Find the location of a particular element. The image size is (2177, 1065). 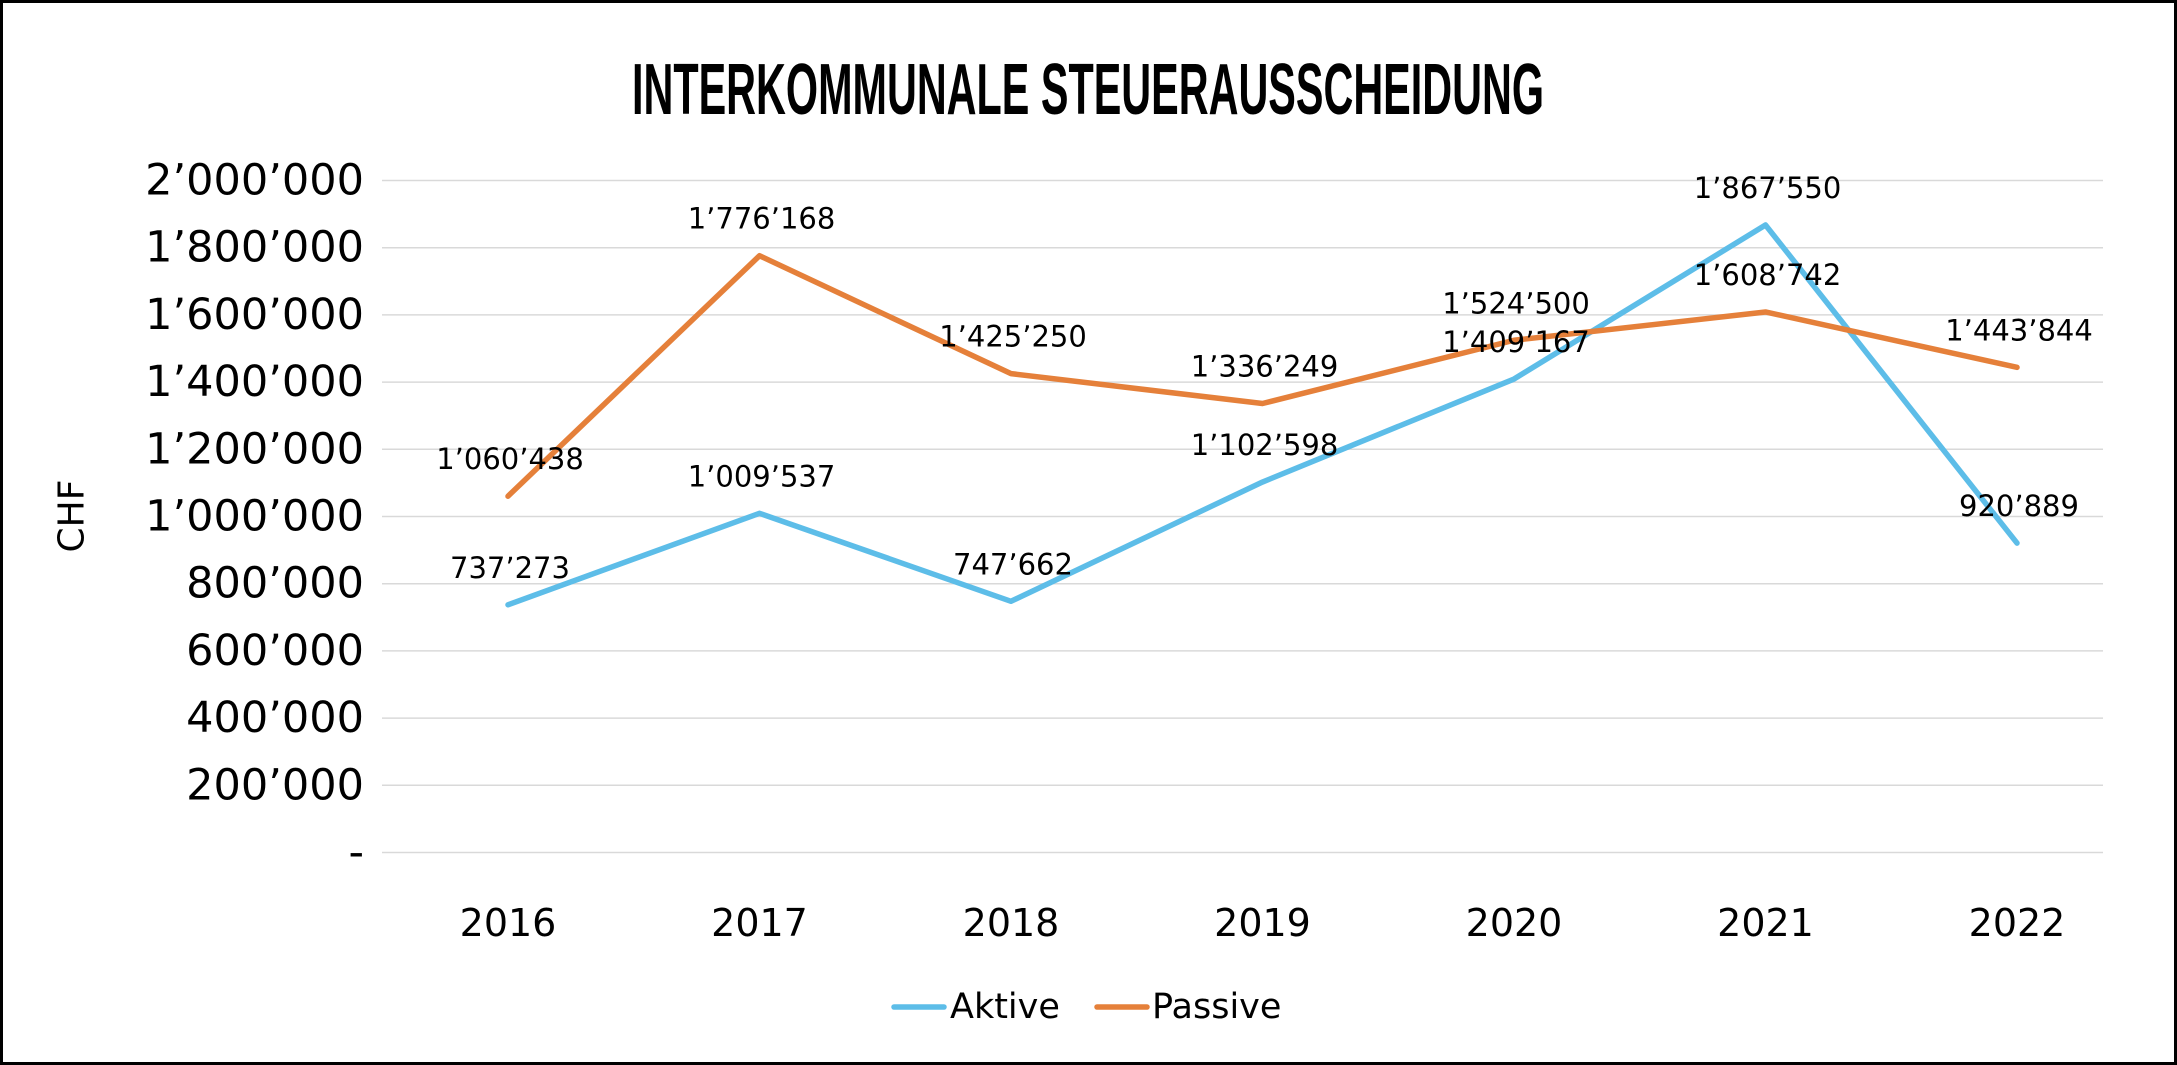

data-label-passive-2017: 1’776’168 is located at coordinates (762, 219).